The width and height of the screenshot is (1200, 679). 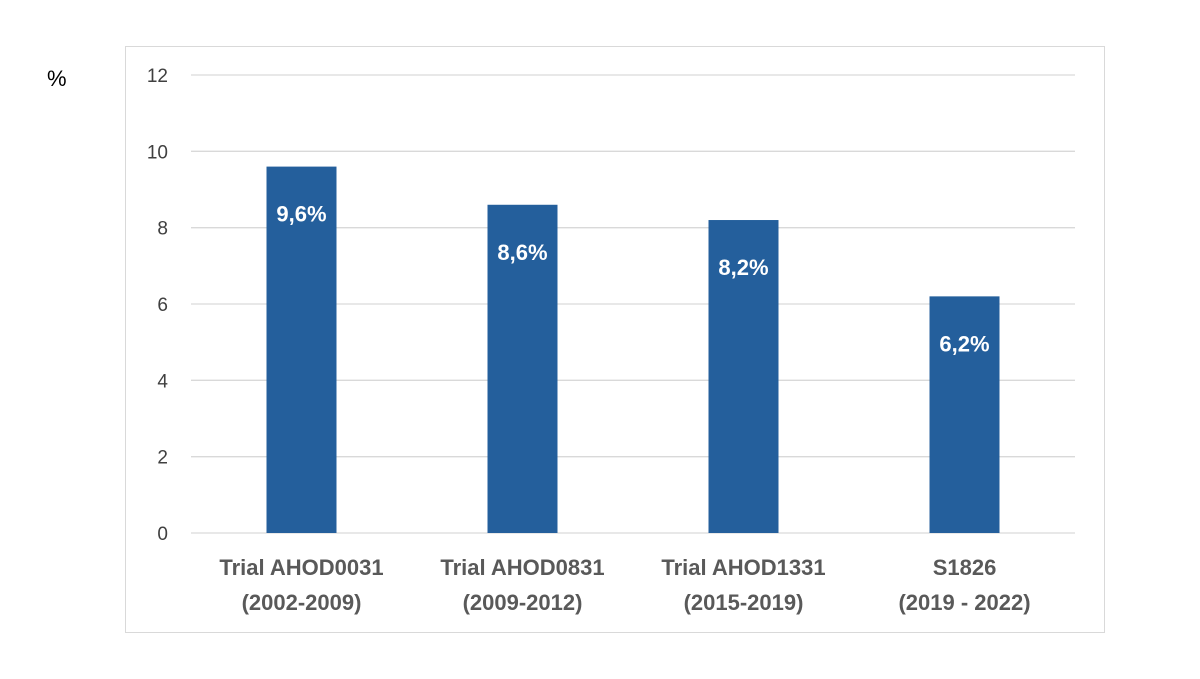 I want to click on x-category-label: Trial AHOD0831, so click(x=522, y=567).